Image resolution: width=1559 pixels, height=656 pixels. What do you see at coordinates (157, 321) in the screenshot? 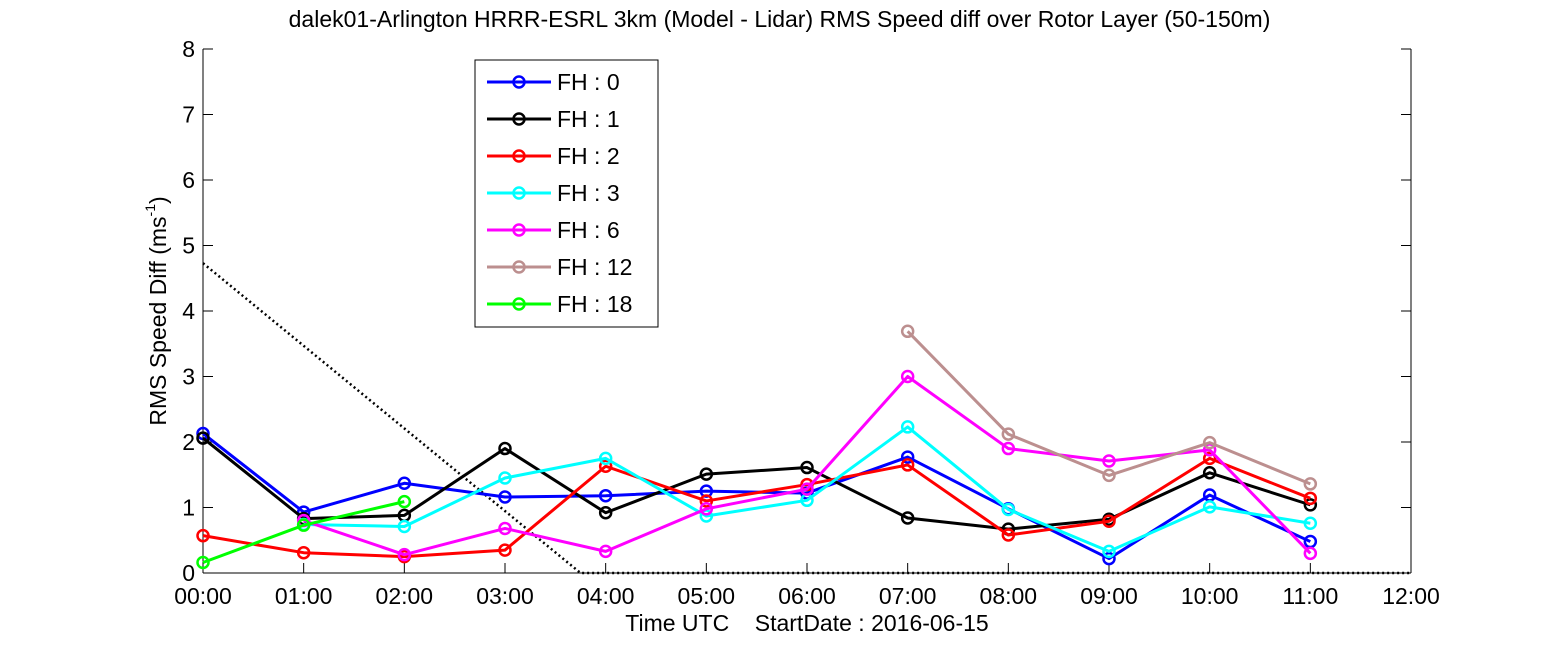
I see `y-axis-label-text: RMS Speed Diff (ms` at bounding box center [157, 321].